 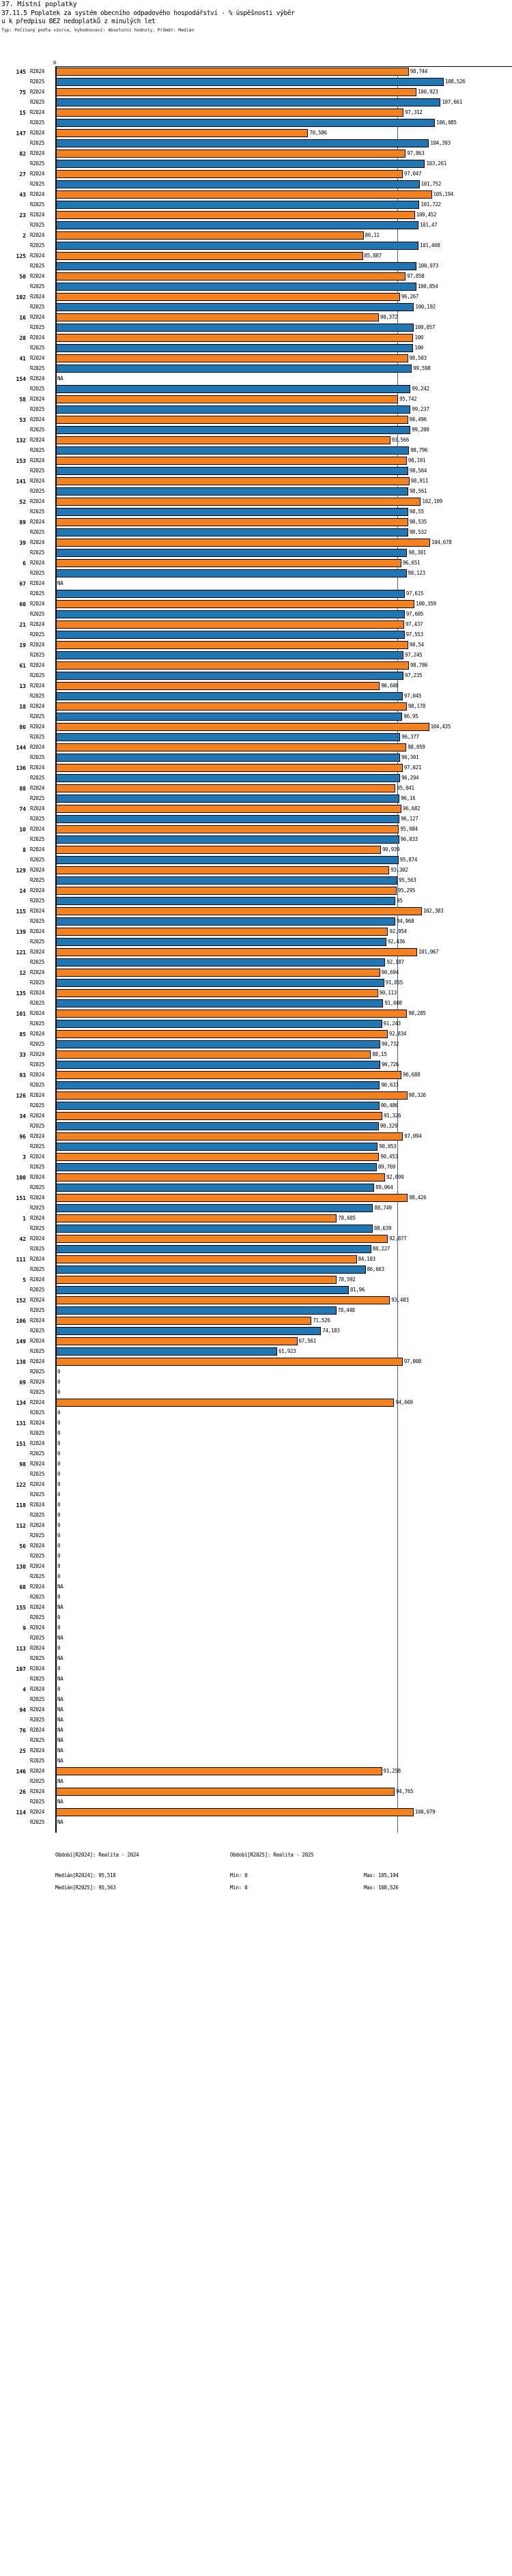 I want to click on category-label: 132, so click(x=21, y=441).